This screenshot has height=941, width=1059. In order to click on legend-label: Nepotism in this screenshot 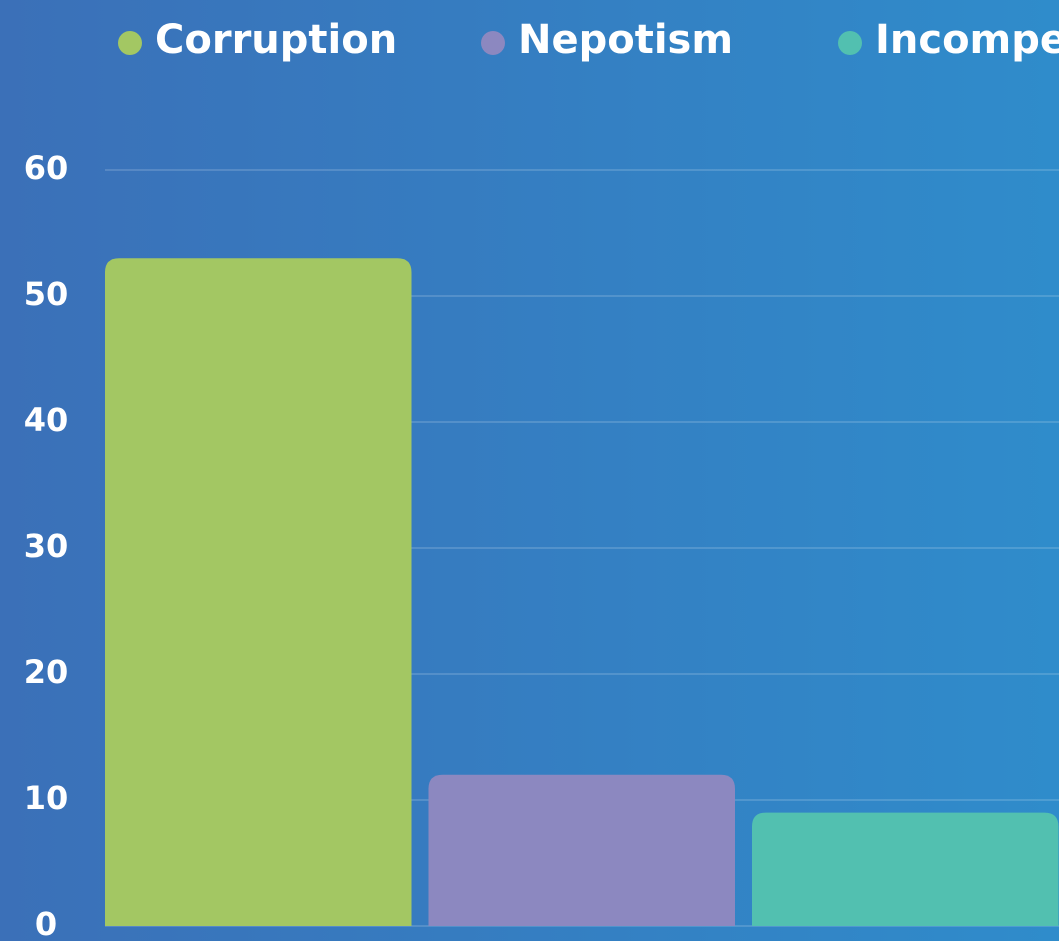, I will do `click(625, 40)`.